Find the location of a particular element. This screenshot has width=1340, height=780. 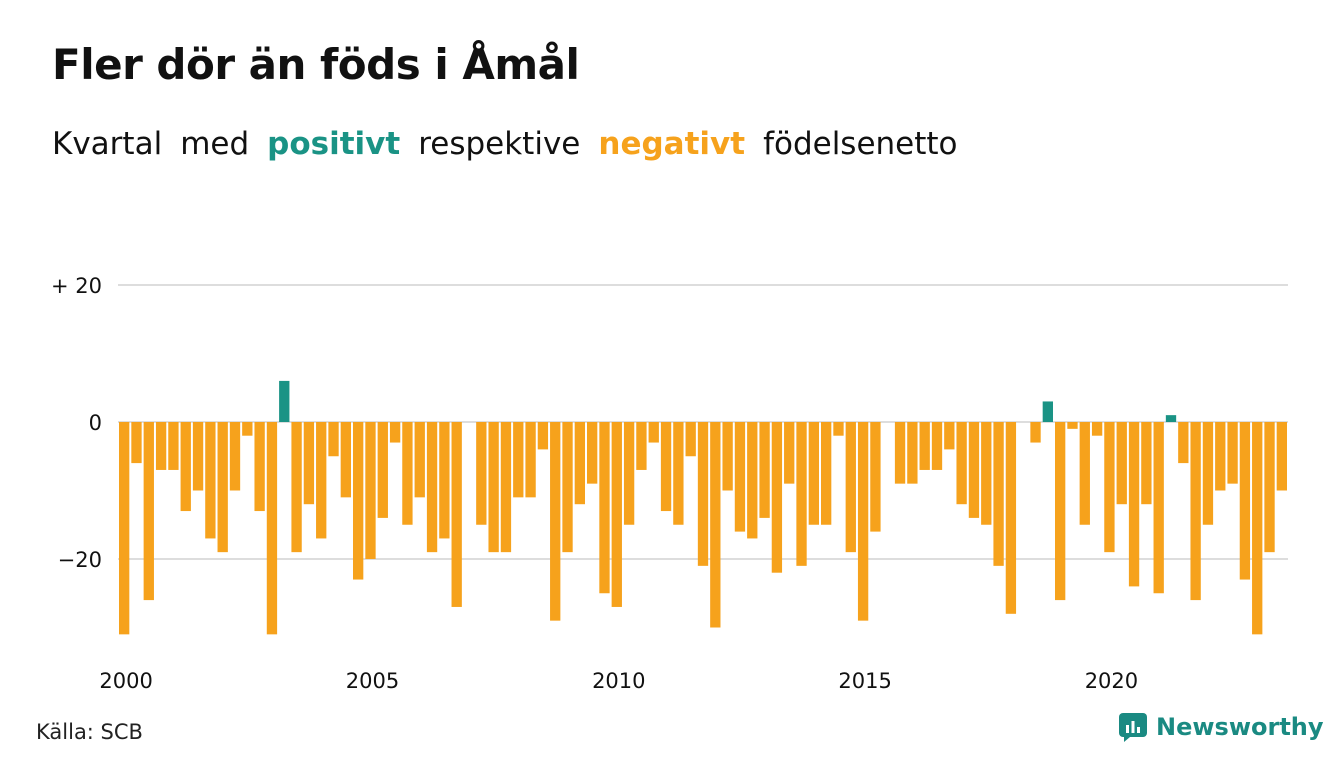

x-tick-label: 2010 is located at coordinates (618, 681).